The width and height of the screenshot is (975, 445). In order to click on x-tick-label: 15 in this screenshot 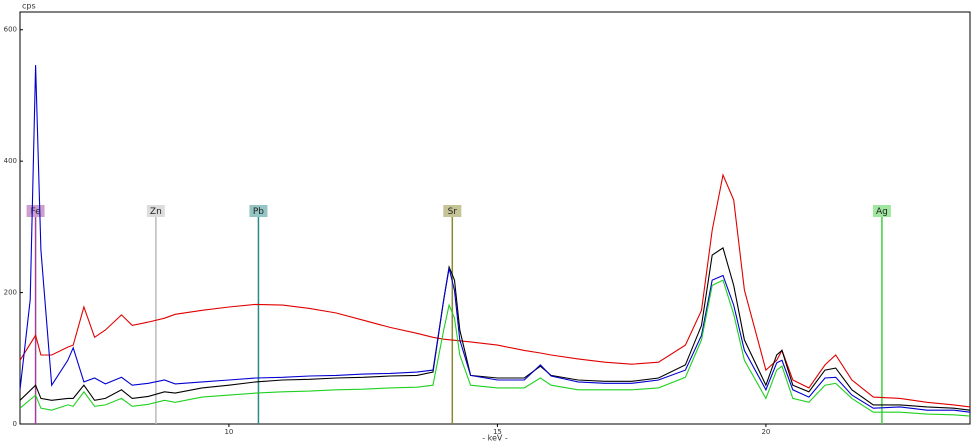, I will do `click(497, 432)`.